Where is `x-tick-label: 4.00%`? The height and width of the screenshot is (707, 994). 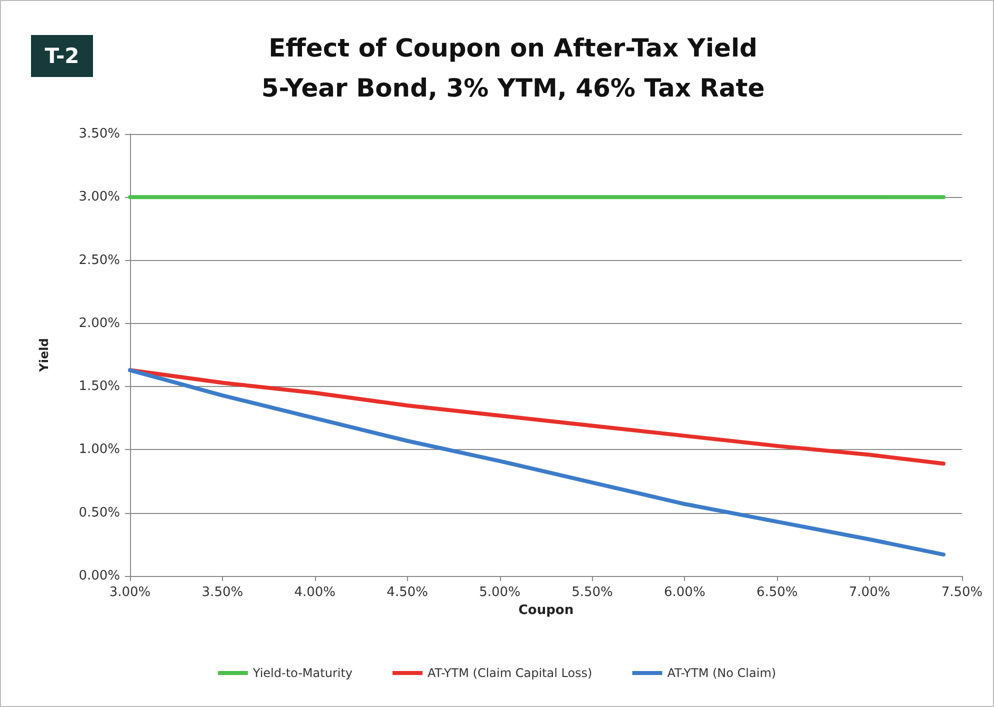
x-tick-label: 4.00% is located at coordinates (315, 592).